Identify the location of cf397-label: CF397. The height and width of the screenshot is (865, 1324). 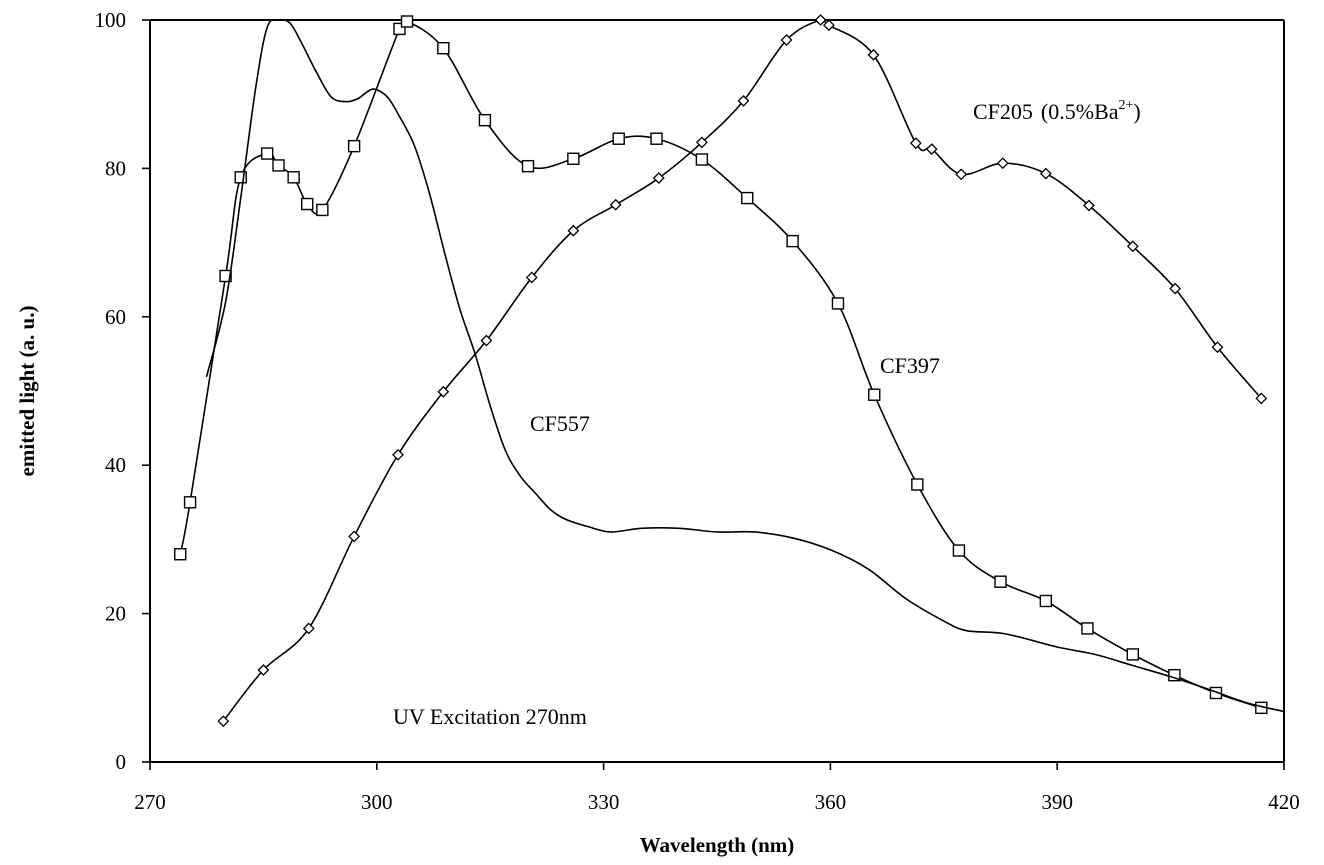
(910, 365).